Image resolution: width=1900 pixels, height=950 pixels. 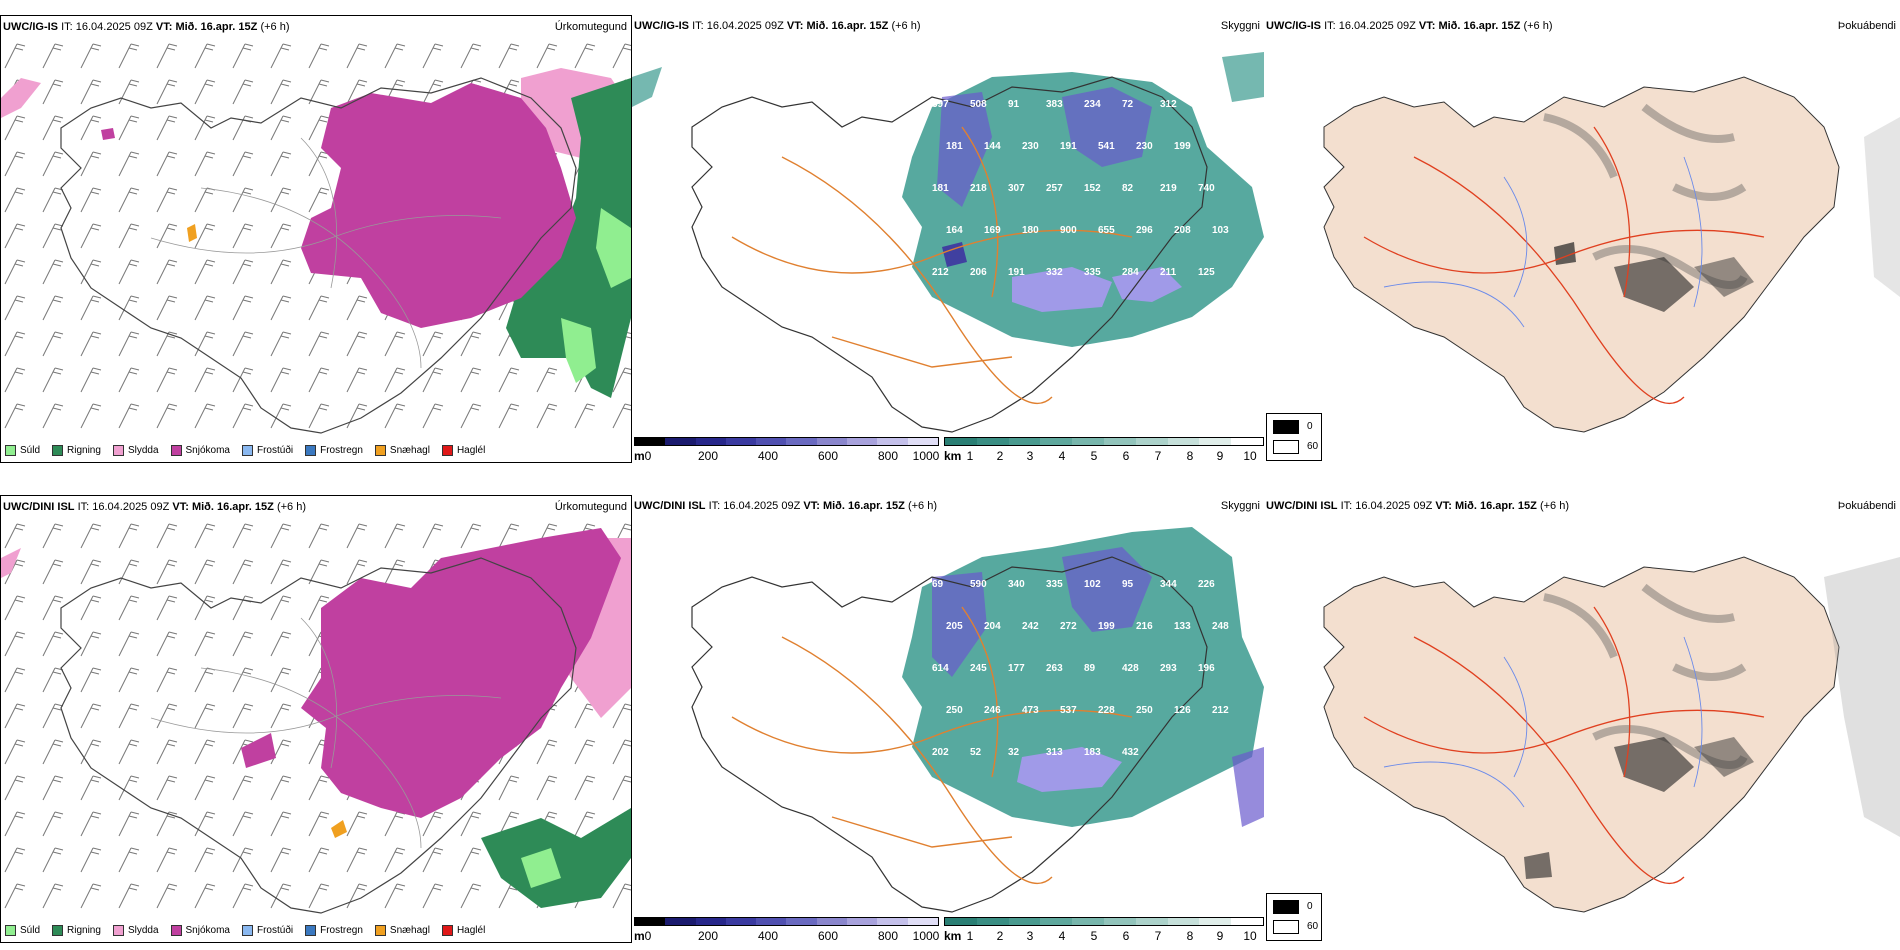 I want to click on vis-tick: 3, so click(x=1030, y=936).